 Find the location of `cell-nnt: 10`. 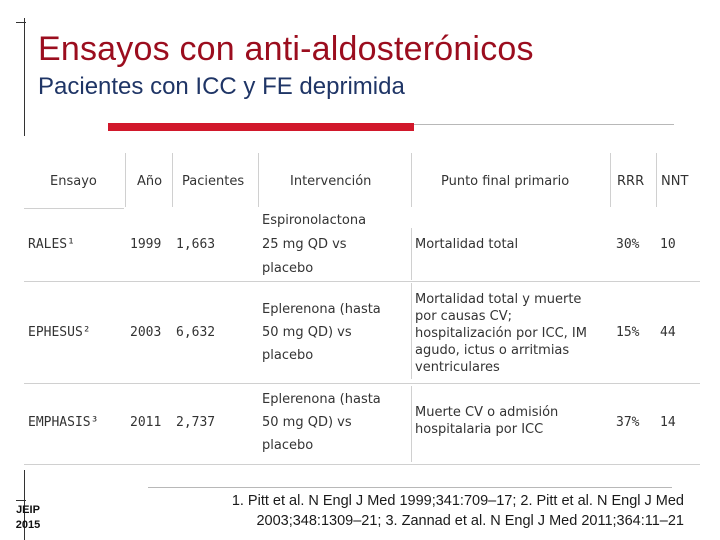

cell-nnt: 10 is located at coordinates (668, 244).